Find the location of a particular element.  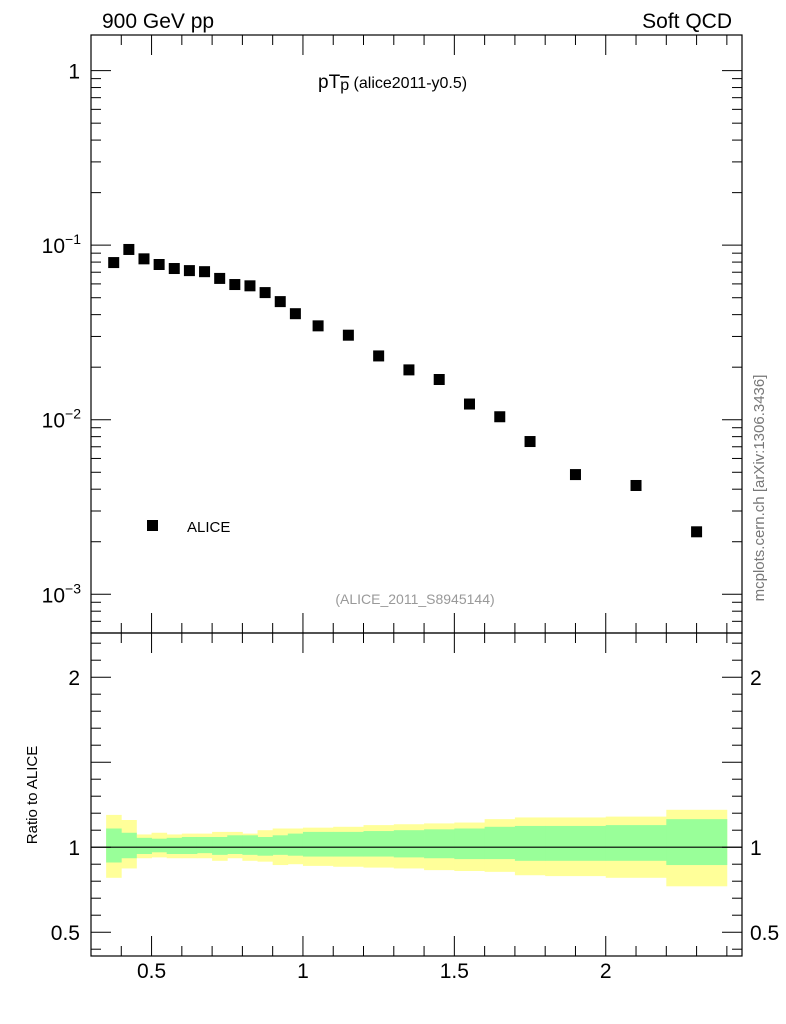

analysis-tag: (ALICE_2011_S8945144) is located at coordinates (414, 599).